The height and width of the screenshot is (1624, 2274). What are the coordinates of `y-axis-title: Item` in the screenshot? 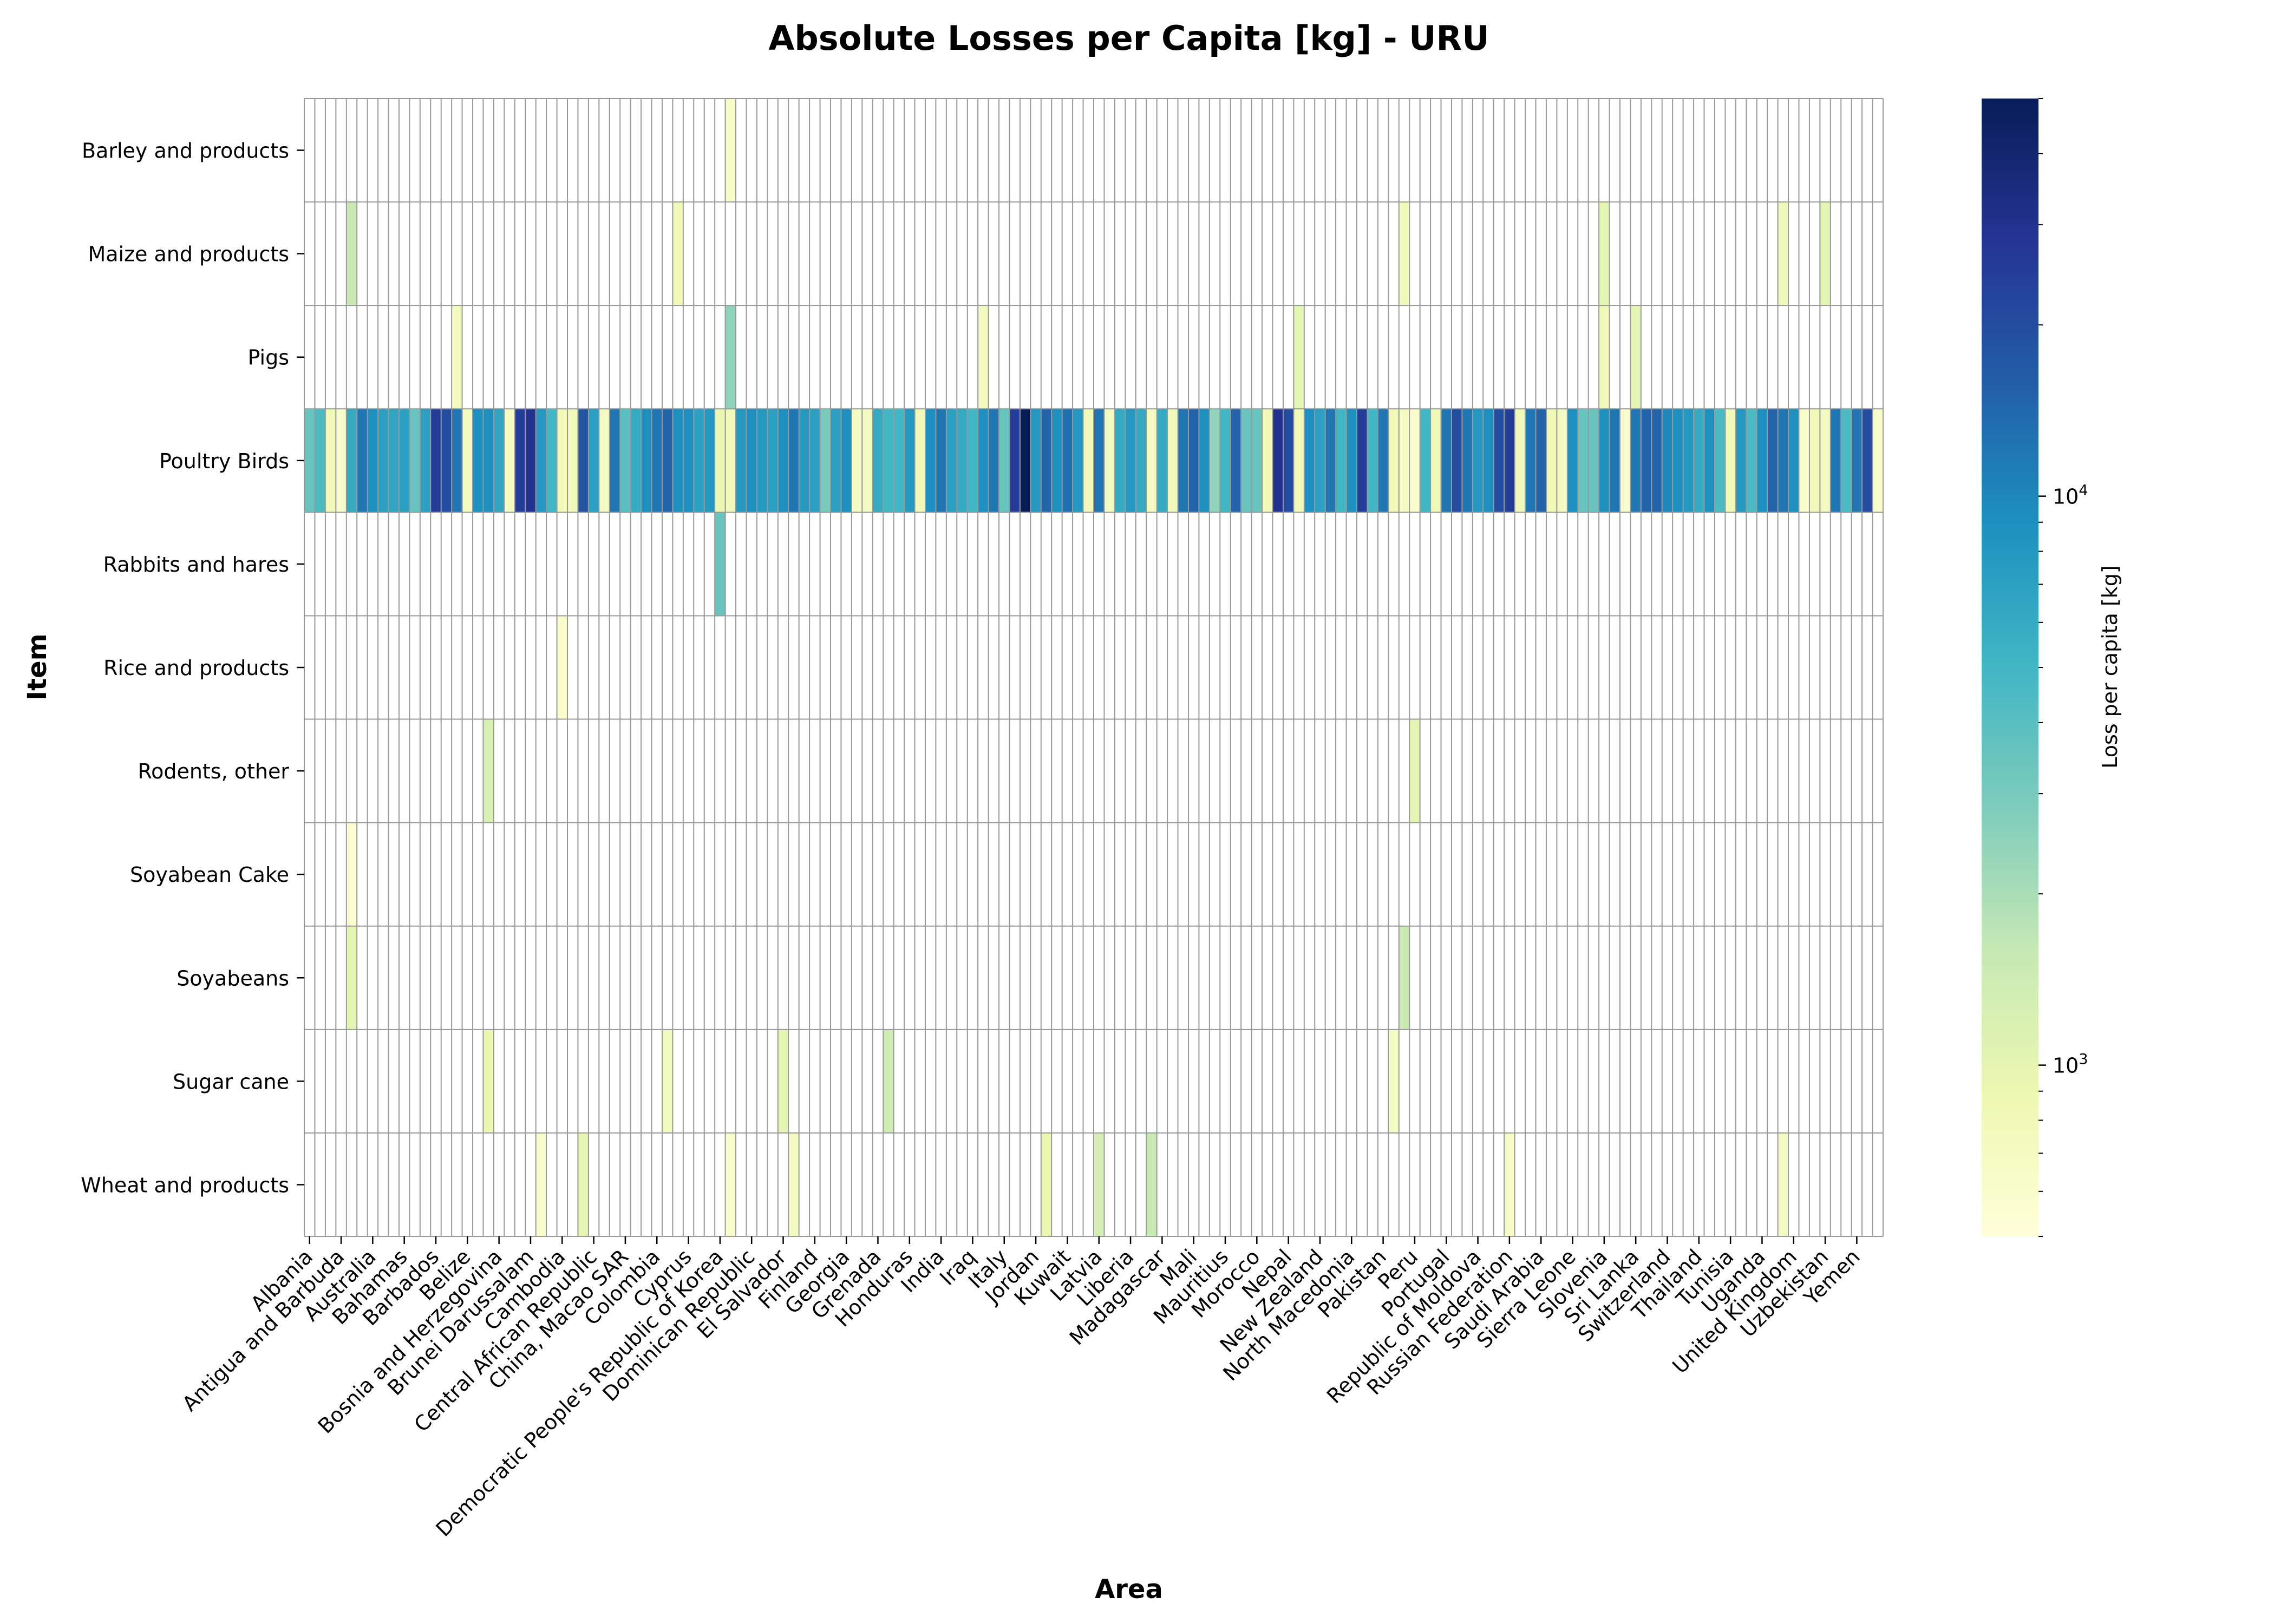 It's located at (37, 666).